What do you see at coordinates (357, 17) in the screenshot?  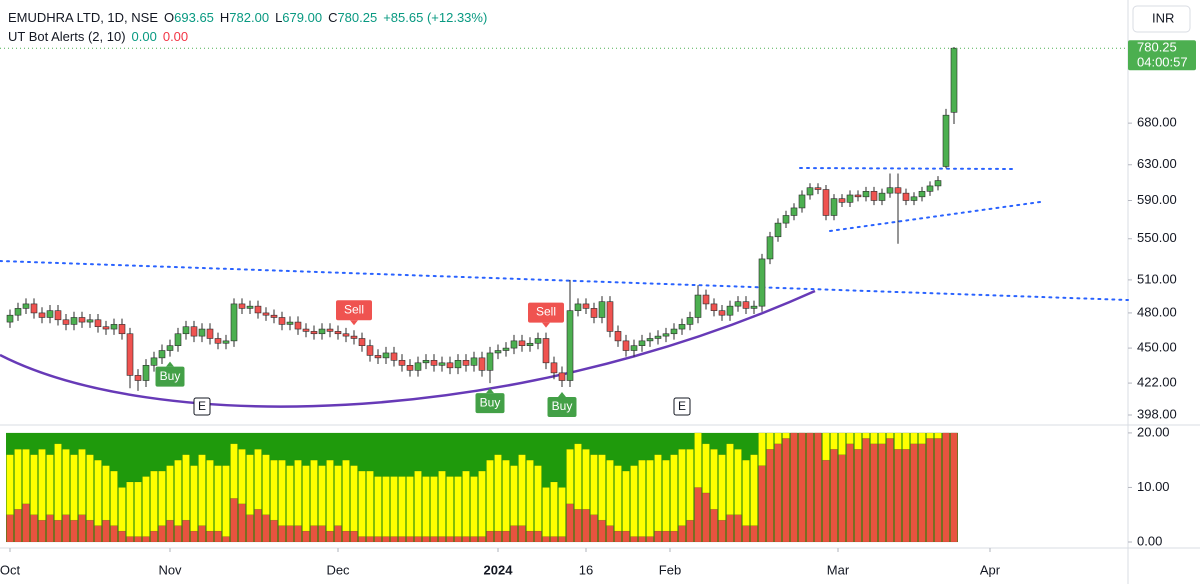 I see `ohlc-value: 780.25` at bounding box center [357, 17].